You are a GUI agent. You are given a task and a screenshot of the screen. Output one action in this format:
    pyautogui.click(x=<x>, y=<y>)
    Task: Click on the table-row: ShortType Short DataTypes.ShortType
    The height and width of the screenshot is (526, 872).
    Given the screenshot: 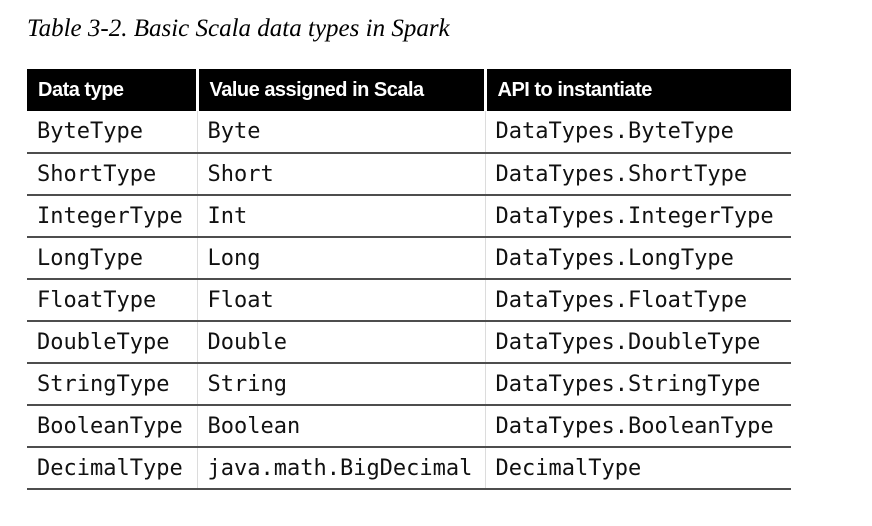 What is the action you would take?
    pyautogui.click(x=409, y=174)
    